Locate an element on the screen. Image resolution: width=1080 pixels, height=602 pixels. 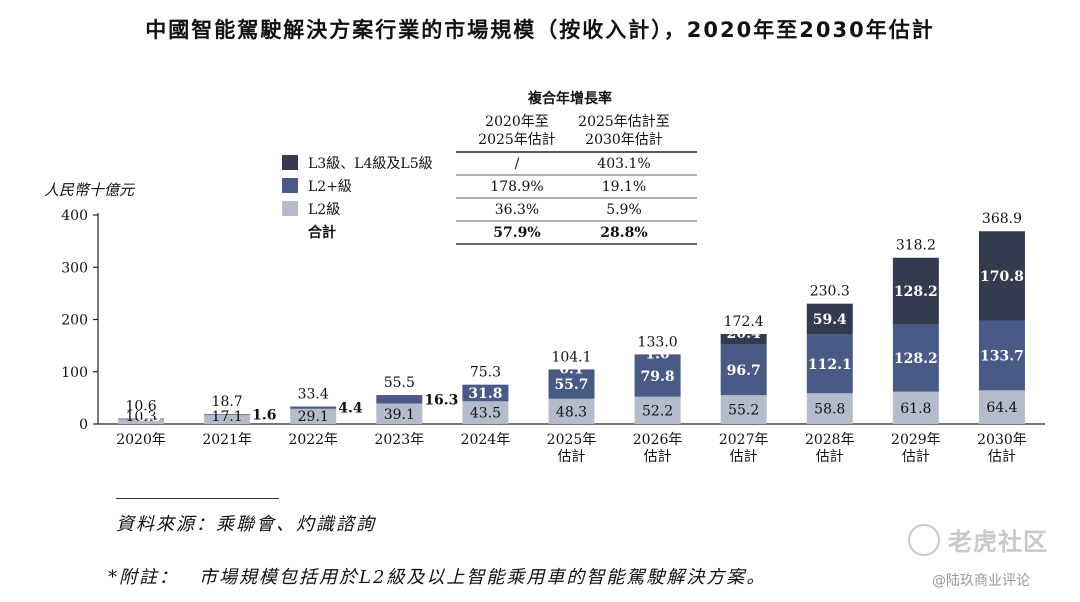
cagr-value: 57.9% is located at coordinates (516, 233).